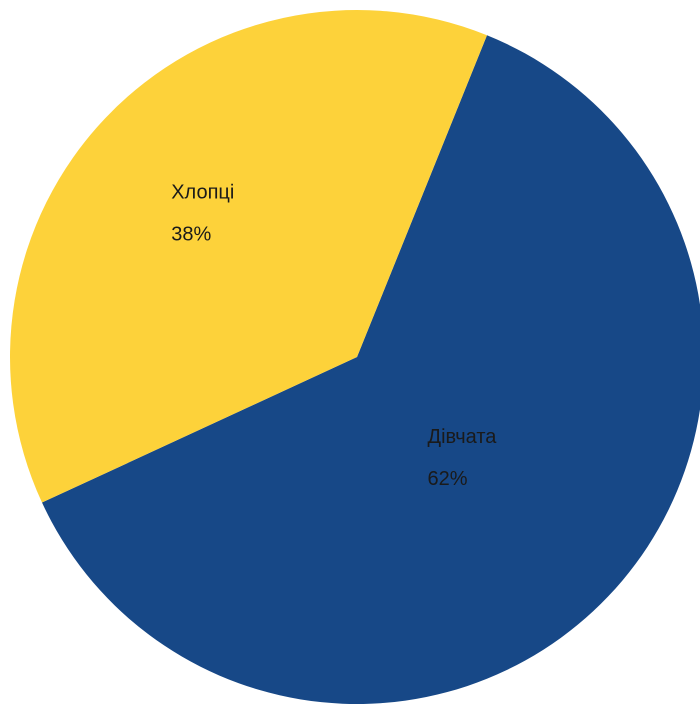 This screenshot has width=700, height=704. I want to click on slice-label: Дівчата, so click(463, 437).